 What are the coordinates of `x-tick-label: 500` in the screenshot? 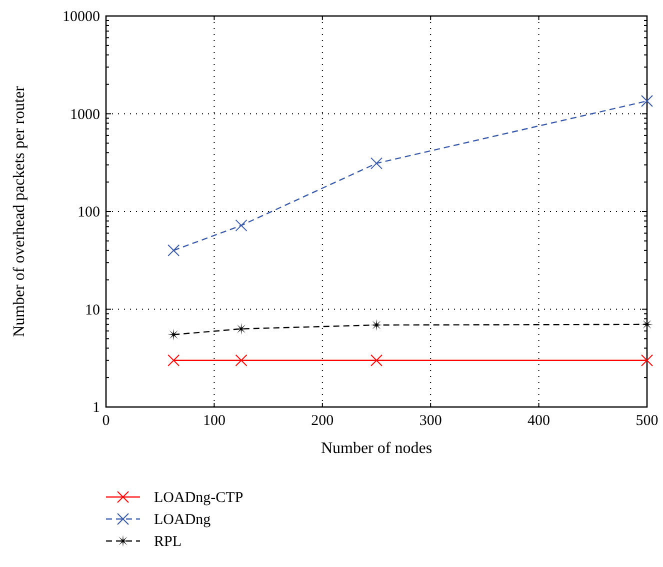 It's located at (647, 421).